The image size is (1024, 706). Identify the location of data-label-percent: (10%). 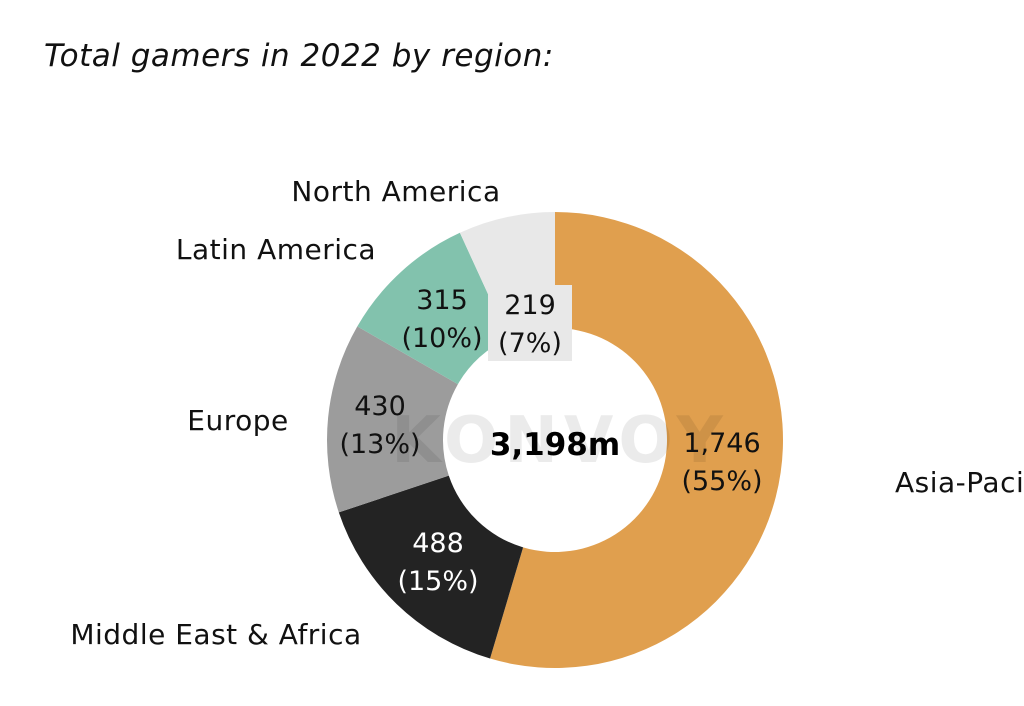
(441, 338).